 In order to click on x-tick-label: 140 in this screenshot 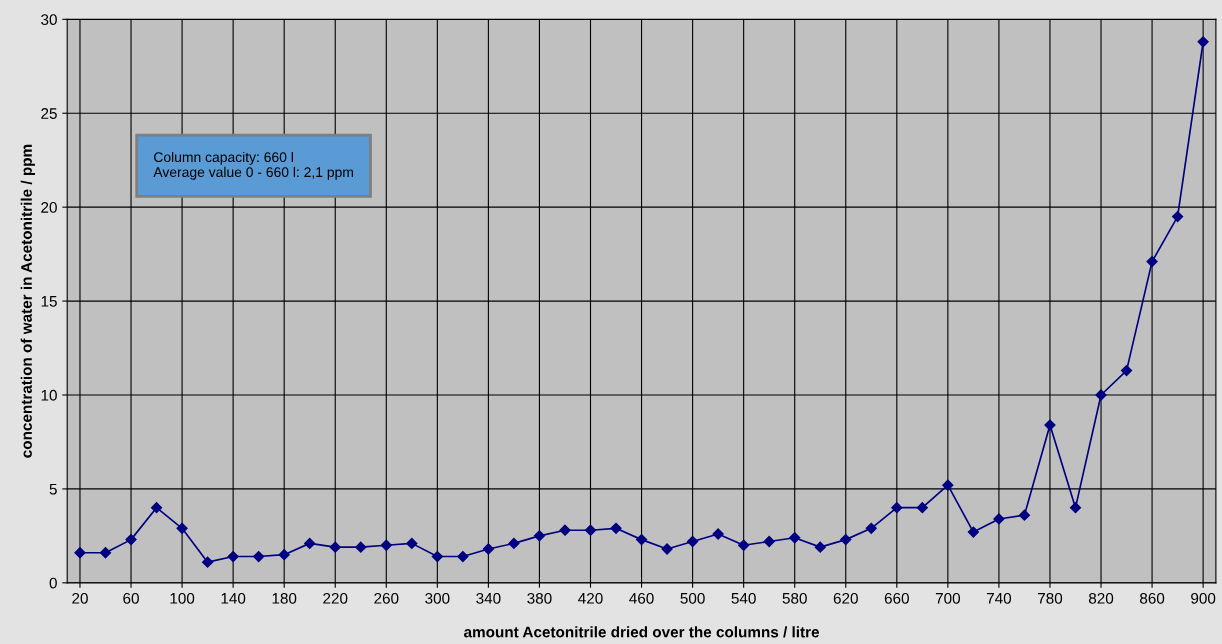, I will do `click(233, 598)`.